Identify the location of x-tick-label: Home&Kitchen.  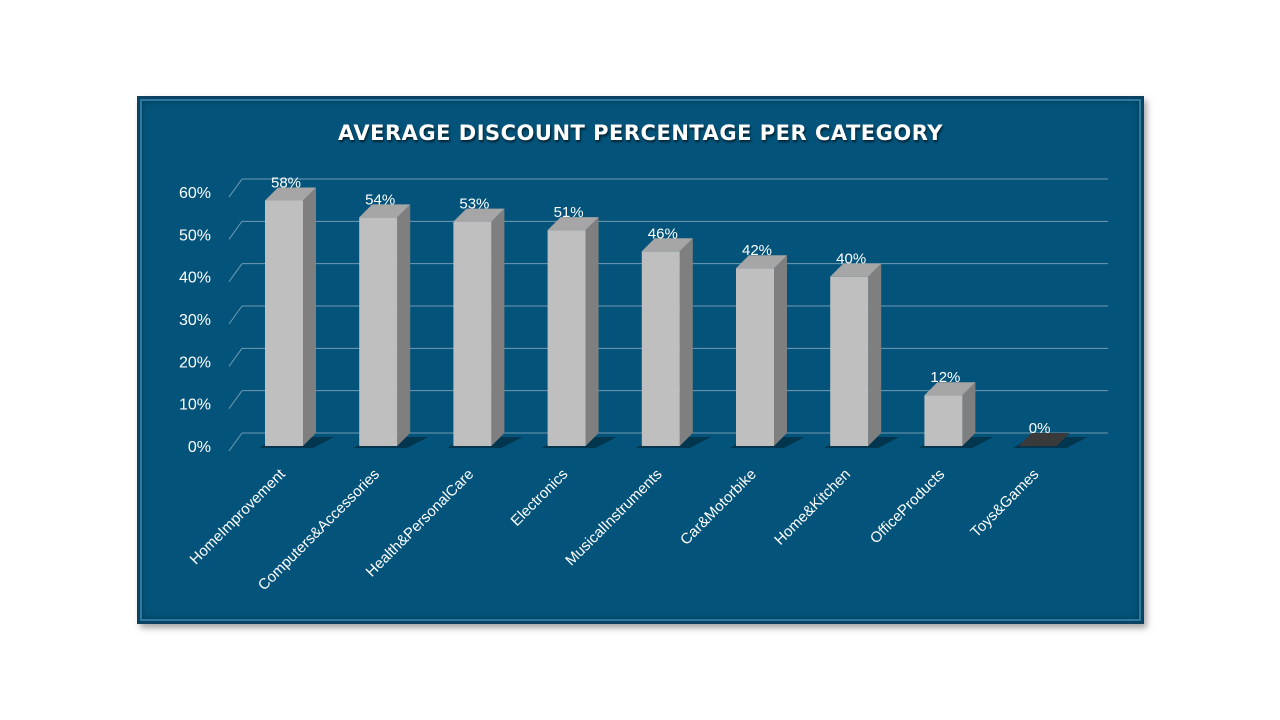
(812, 507).